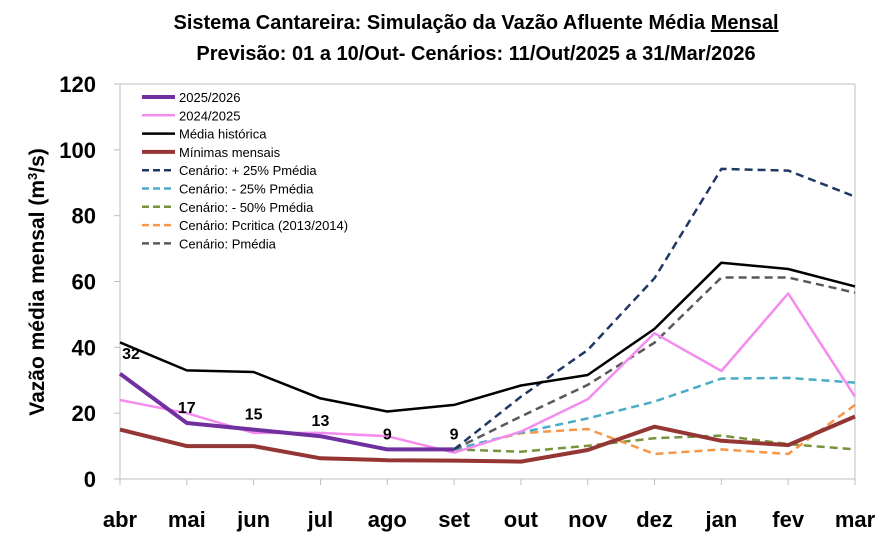 The image size is (886, 541). Describe the element at coordinates (84, 413) in the screenshot. I see `y-tick-label: 20` at that location.